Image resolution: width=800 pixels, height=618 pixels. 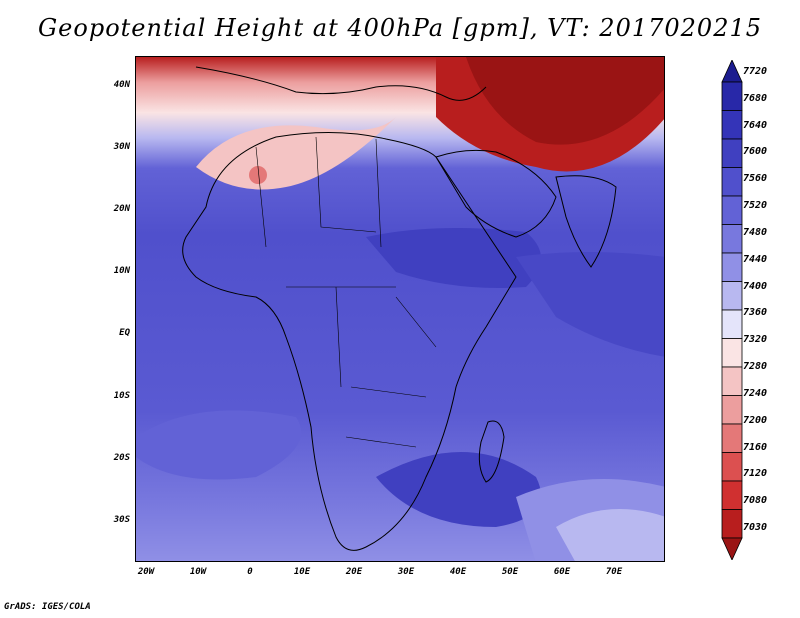 What do you see at coordinates (510, 572) in the screenshot?
I see `lon-label-50e: 50E` at bounding box center [510, 572].